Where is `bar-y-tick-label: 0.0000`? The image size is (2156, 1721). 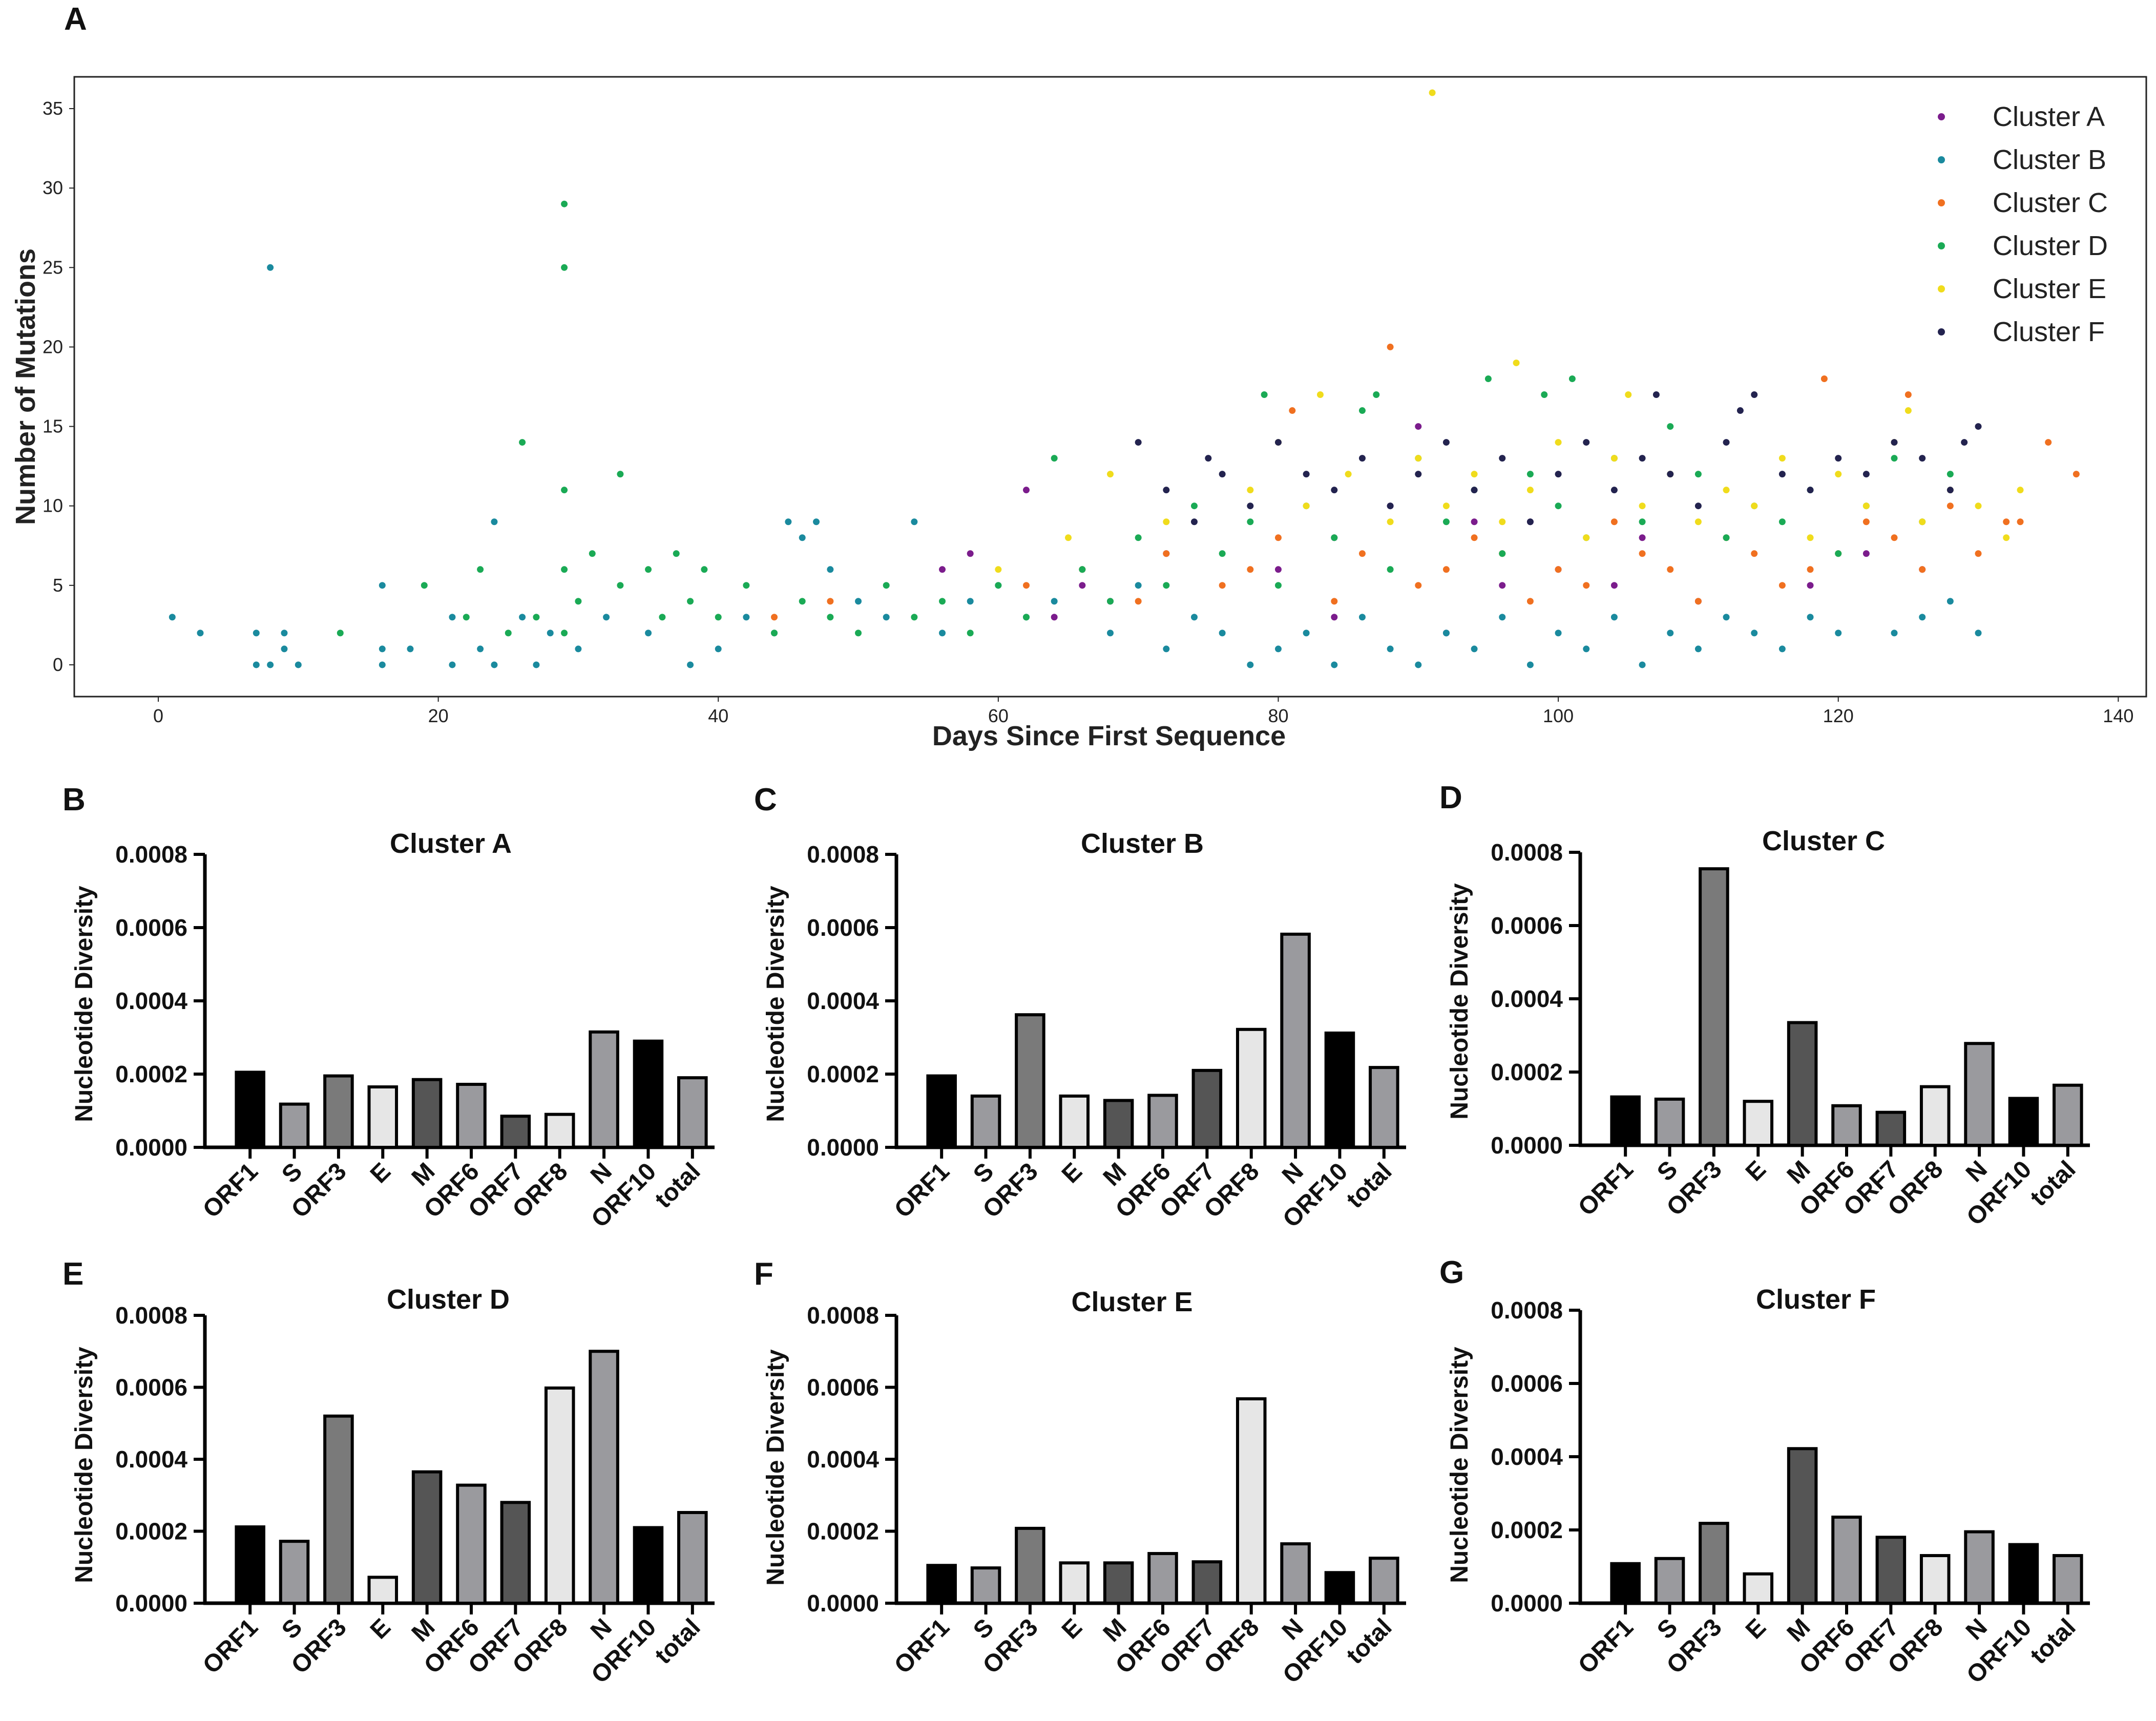 bar-y-tick-label: 0.0000 is located at coordinates (843, 1147).